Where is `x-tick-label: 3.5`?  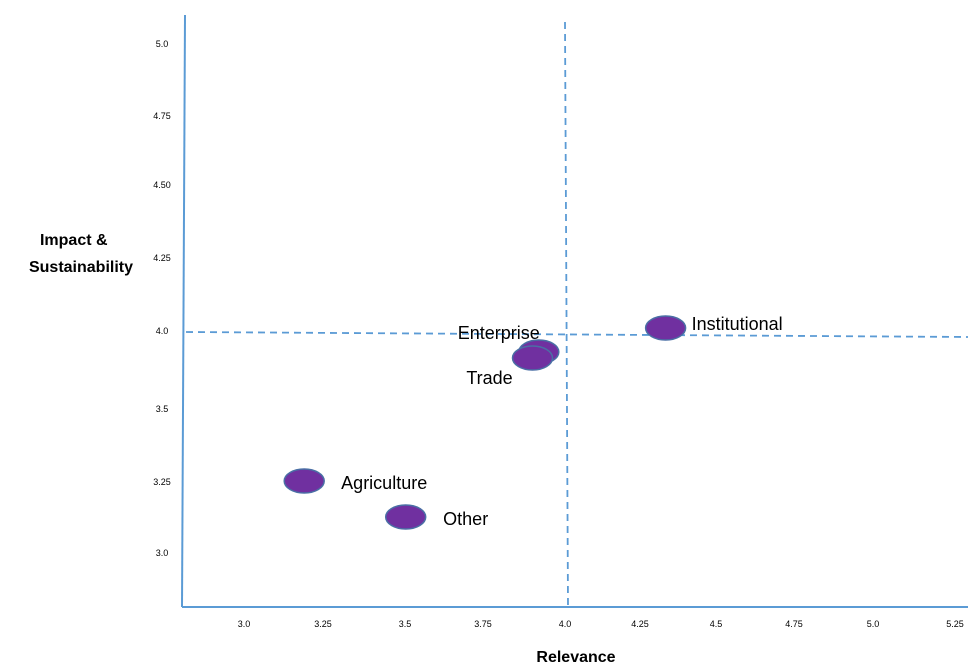
x-tick-label: 3.5 is located at coordinates (405, 624).